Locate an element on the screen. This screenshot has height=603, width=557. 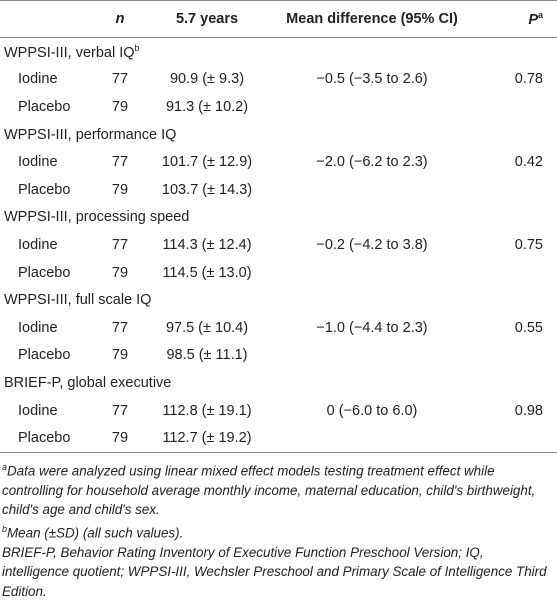
group-label: BRIEF-P, global executive is located at coordinates (278, 383).